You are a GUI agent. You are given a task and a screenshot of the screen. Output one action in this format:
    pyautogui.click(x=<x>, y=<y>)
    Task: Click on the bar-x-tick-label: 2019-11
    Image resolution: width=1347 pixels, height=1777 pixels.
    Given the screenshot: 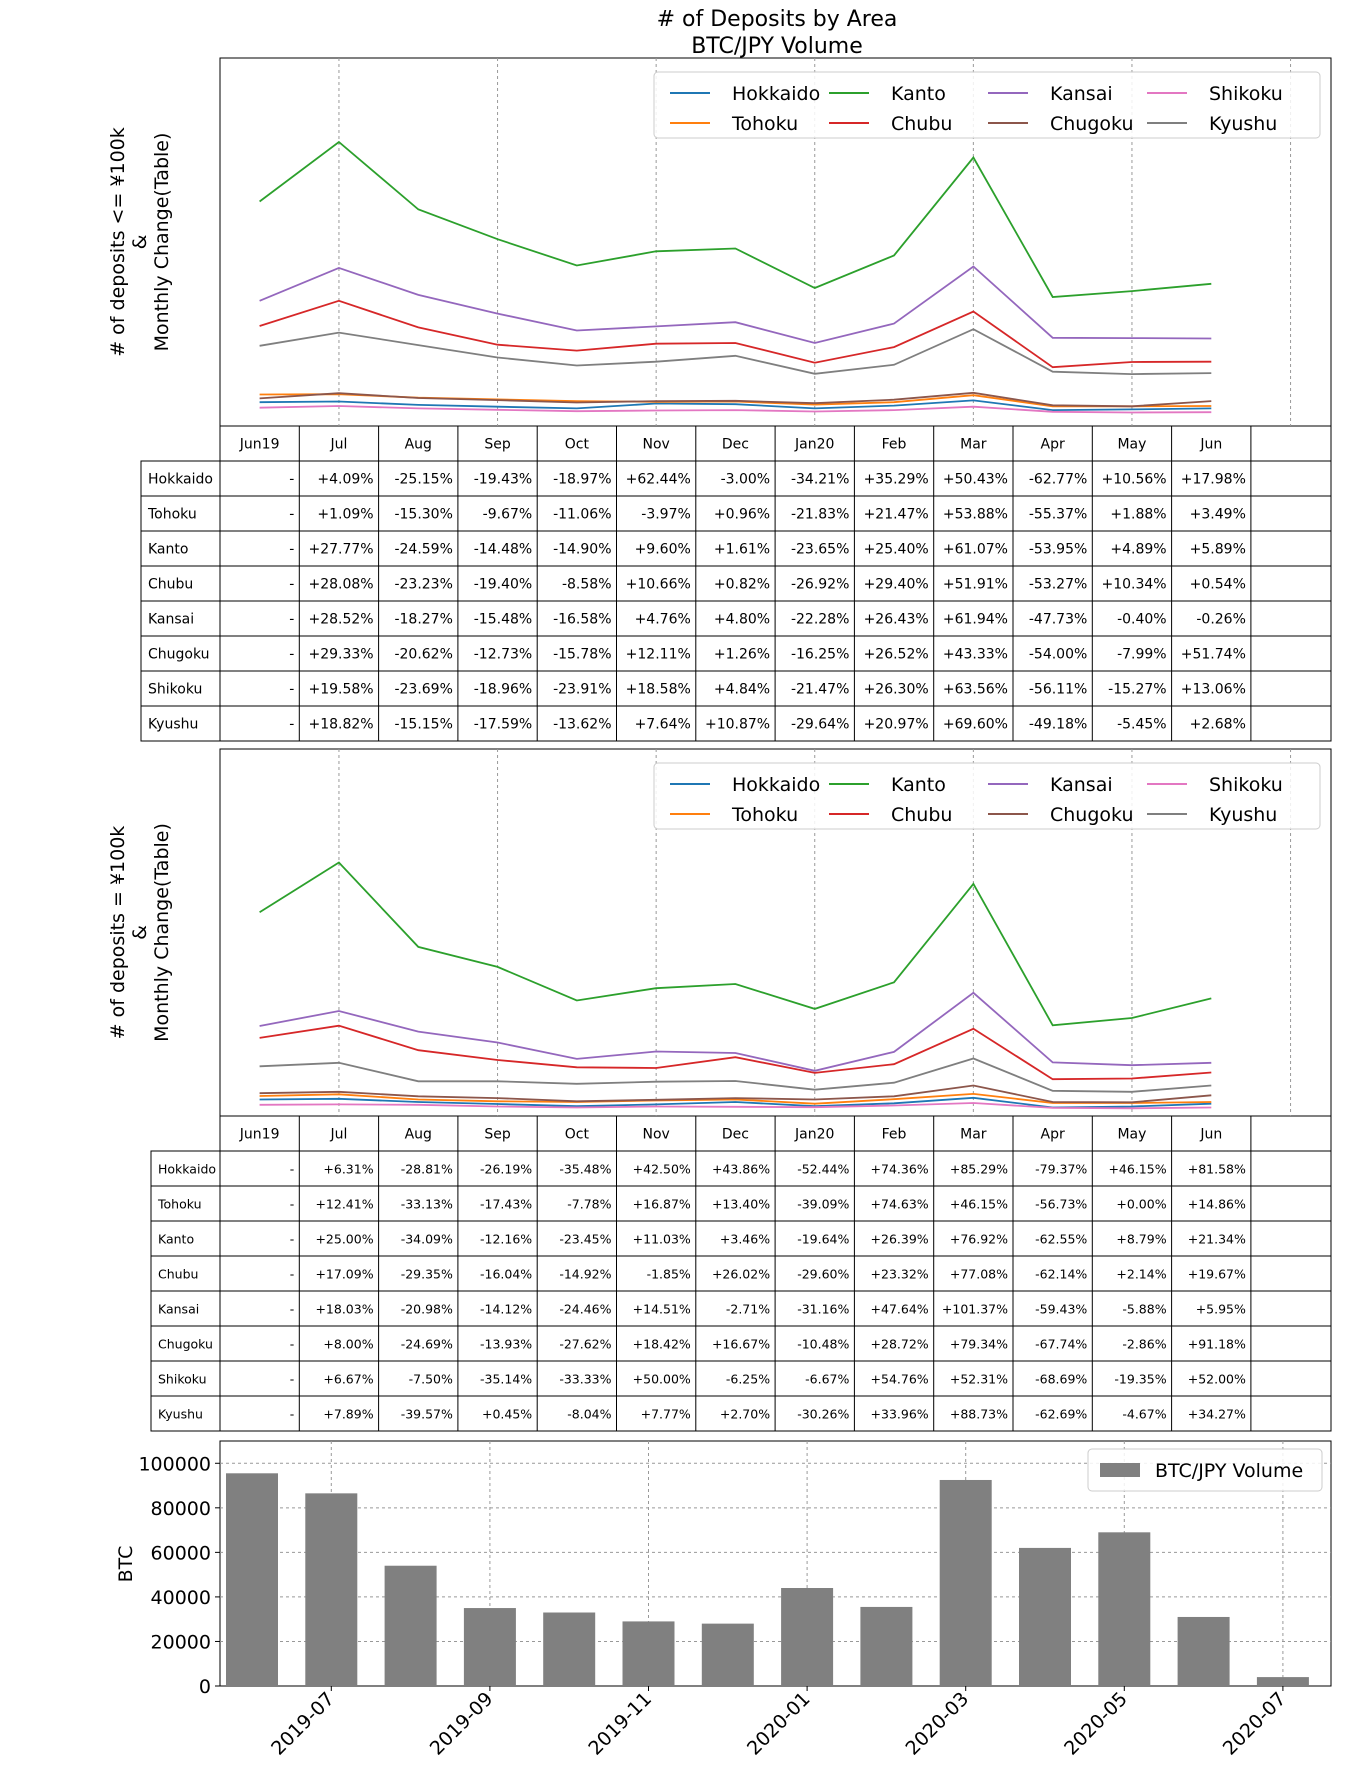 What is the action you would take?
    pyautogui.click(x=620, y=1724)
    